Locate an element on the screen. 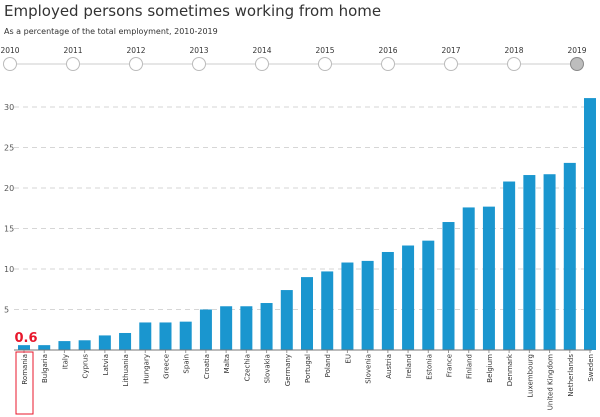  x-tick-label: Poland is located at coordinates (328, 365).